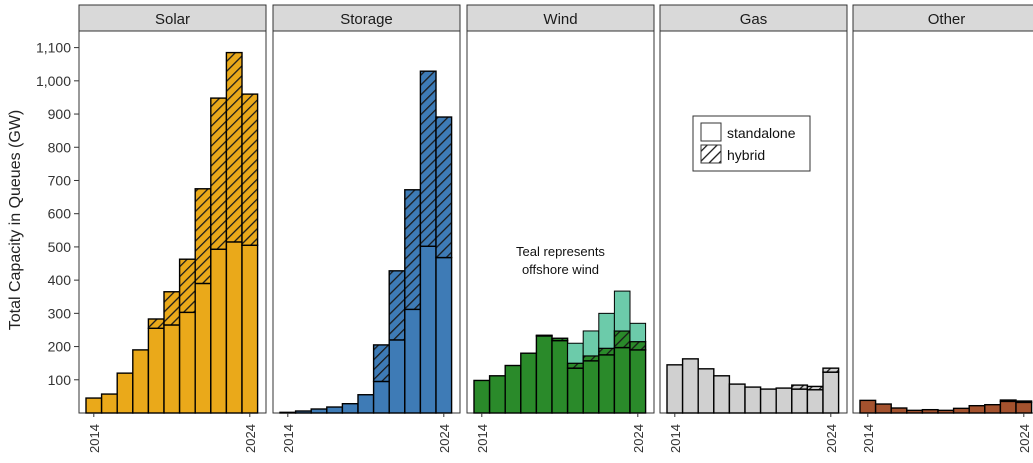 The width and height of the screenshot is (1033, 463). I want to click on y-tick-label: 700, so click(60, 180).